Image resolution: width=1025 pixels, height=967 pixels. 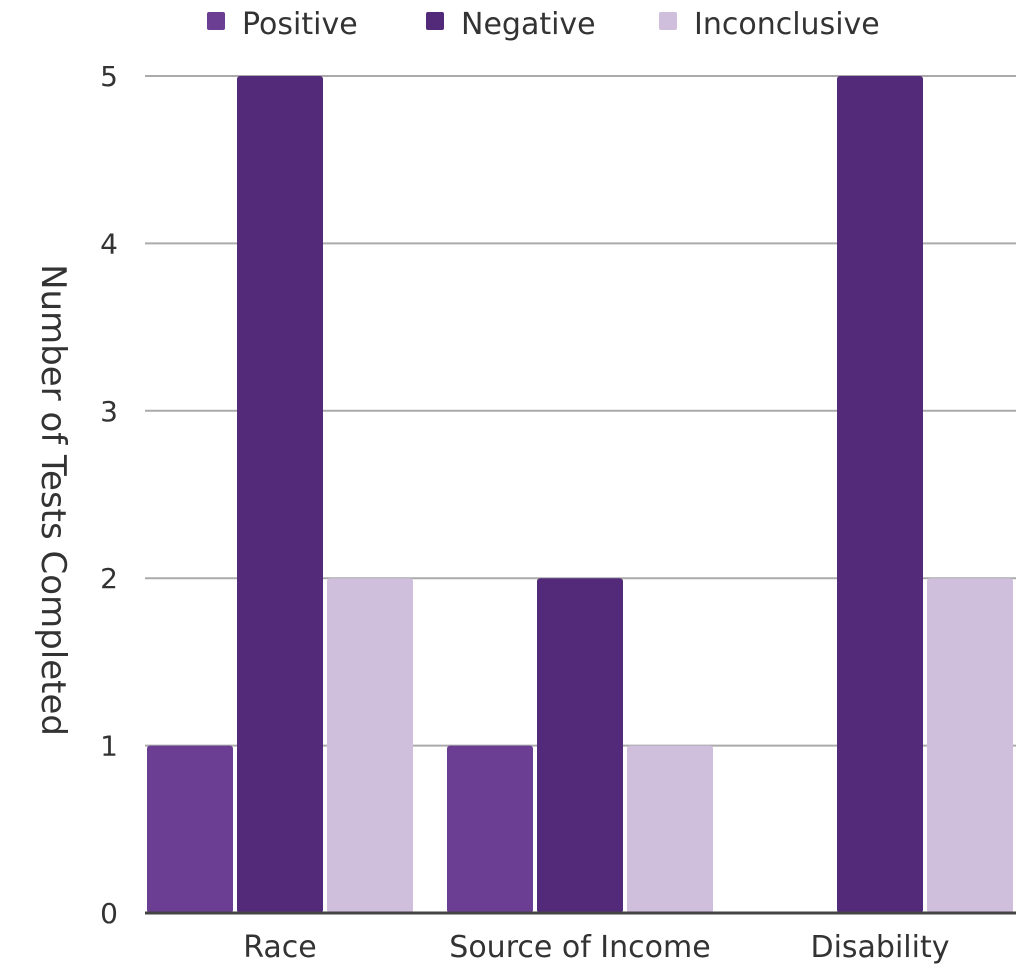 I want to click on y-tick-label-4: 4, so click(x=109, y=243).